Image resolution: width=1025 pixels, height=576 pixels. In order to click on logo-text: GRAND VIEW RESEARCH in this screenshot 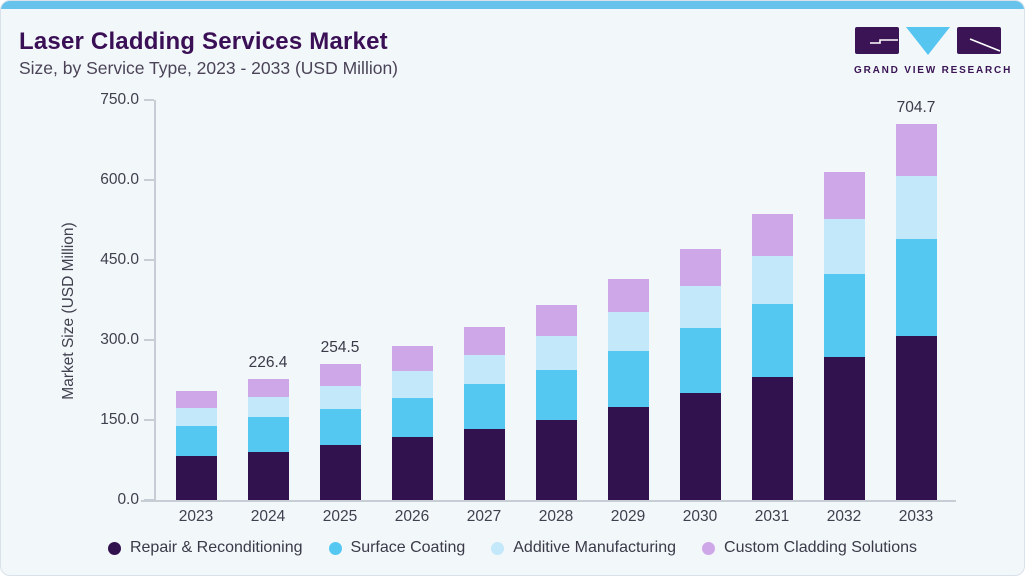, I will do `click(933, 70)`.